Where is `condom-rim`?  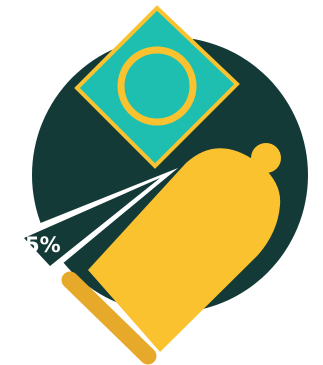 condom-rim is located at coordinates (109, 318).